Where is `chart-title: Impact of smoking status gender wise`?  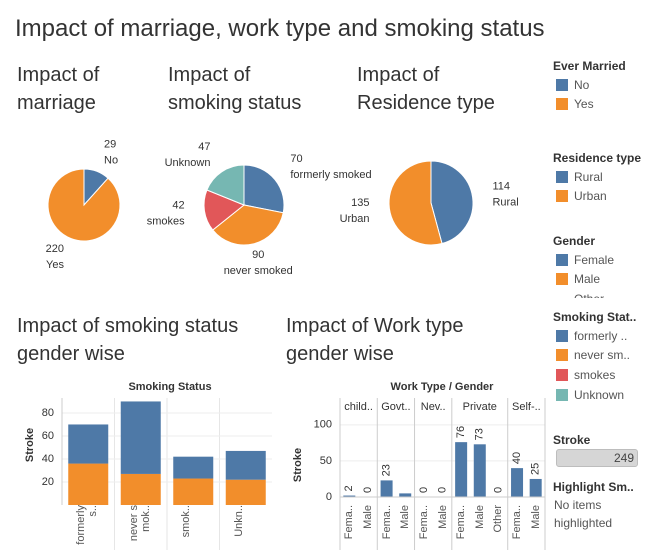
chart-title: Impact of smoking status gender wise is located at coordinates (128, 340).